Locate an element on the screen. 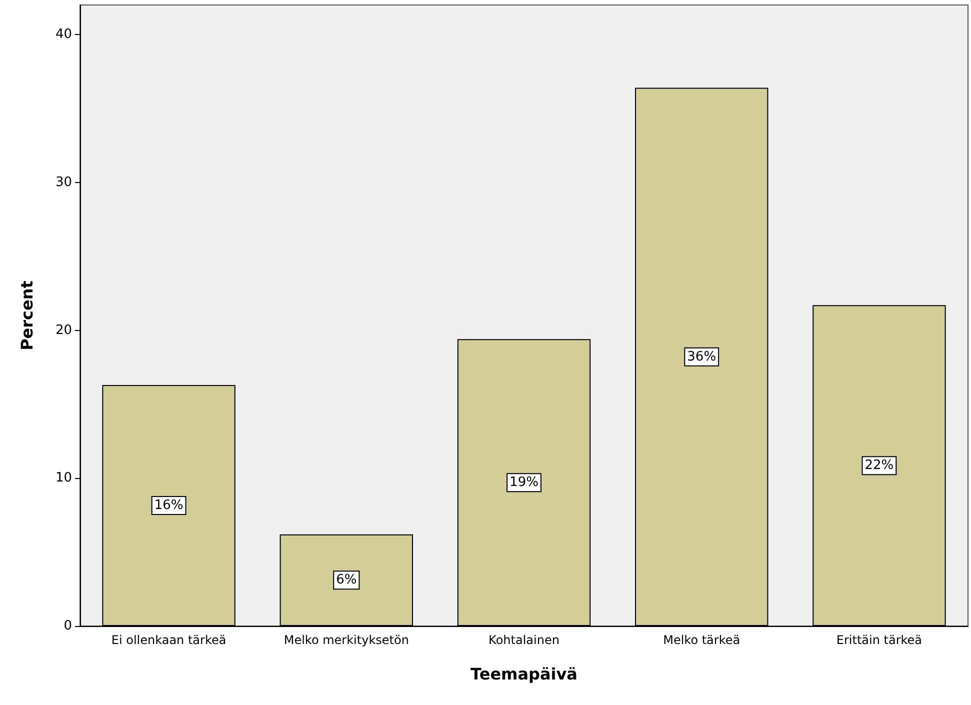 The width and height of the screenshot is (971, 705). y-tick-label: 10 is located at coordinates (63, 478).